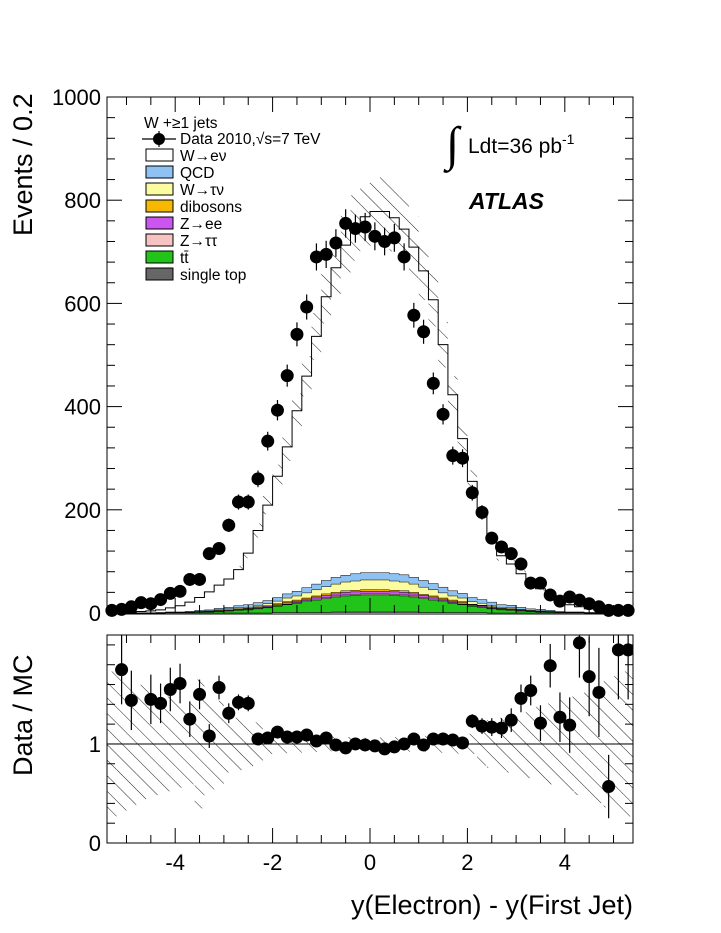 Image resolution: width=721 pixels, height=933 pixels. I want to click on x-tick-label-4: 4, so click(565, 862).